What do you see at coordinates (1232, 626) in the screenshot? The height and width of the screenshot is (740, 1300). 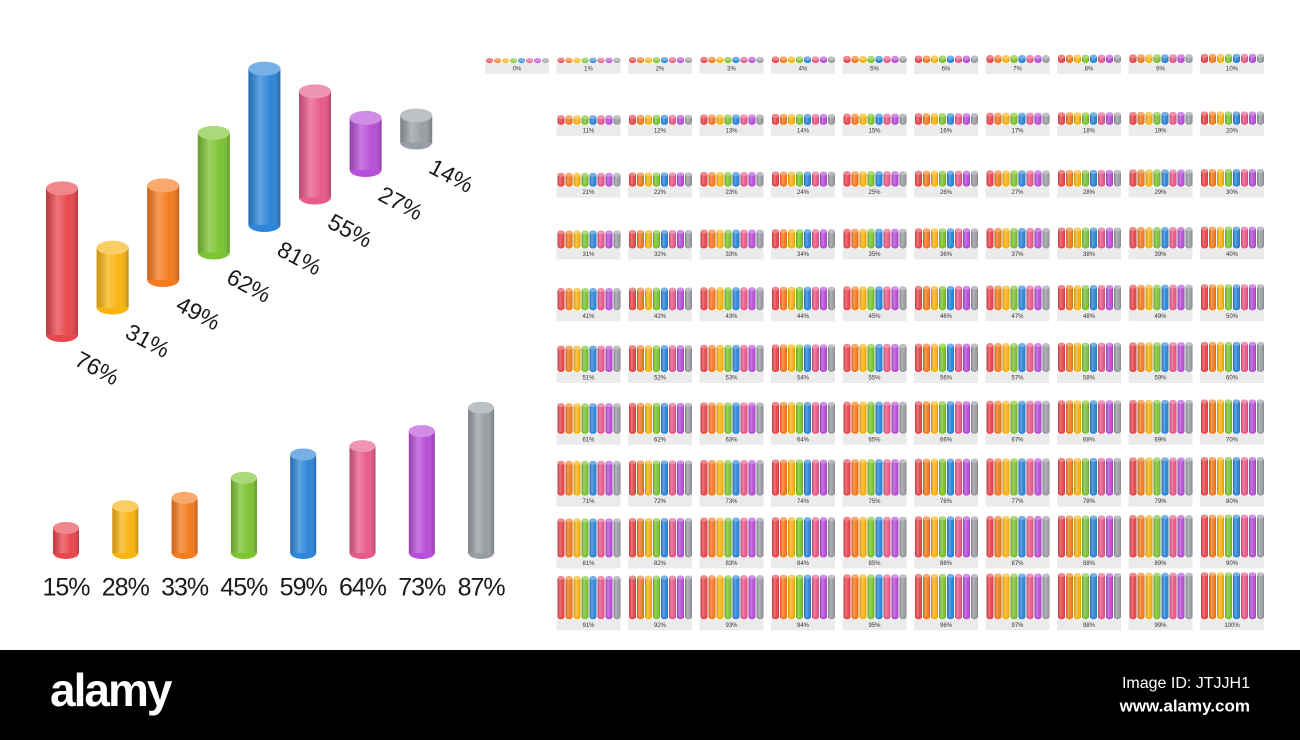 I see `tile-label: 100%` at bounding box center [1232, 626].